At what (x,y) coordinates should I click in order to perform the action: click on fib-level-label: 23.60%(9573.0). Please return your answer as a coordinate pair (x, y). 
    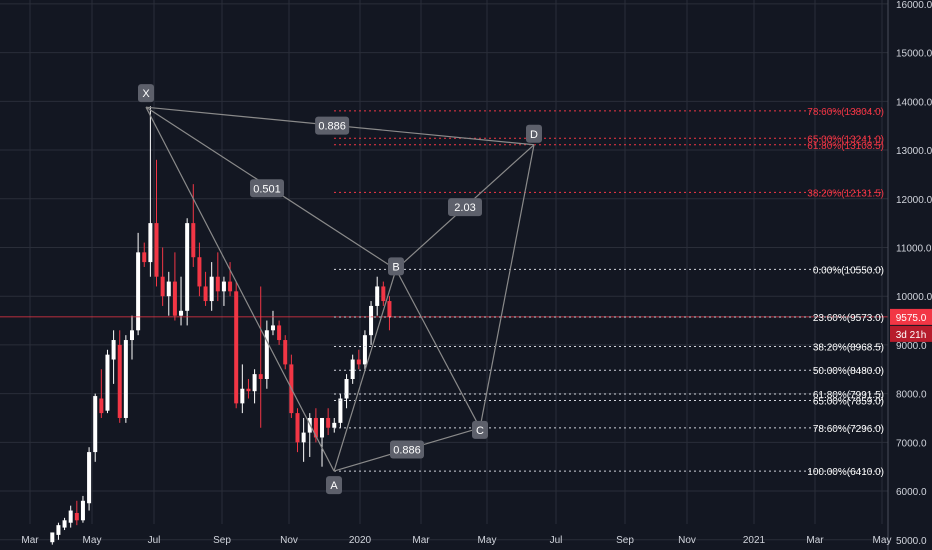
    Looking at the image, I should click on (848, 318).